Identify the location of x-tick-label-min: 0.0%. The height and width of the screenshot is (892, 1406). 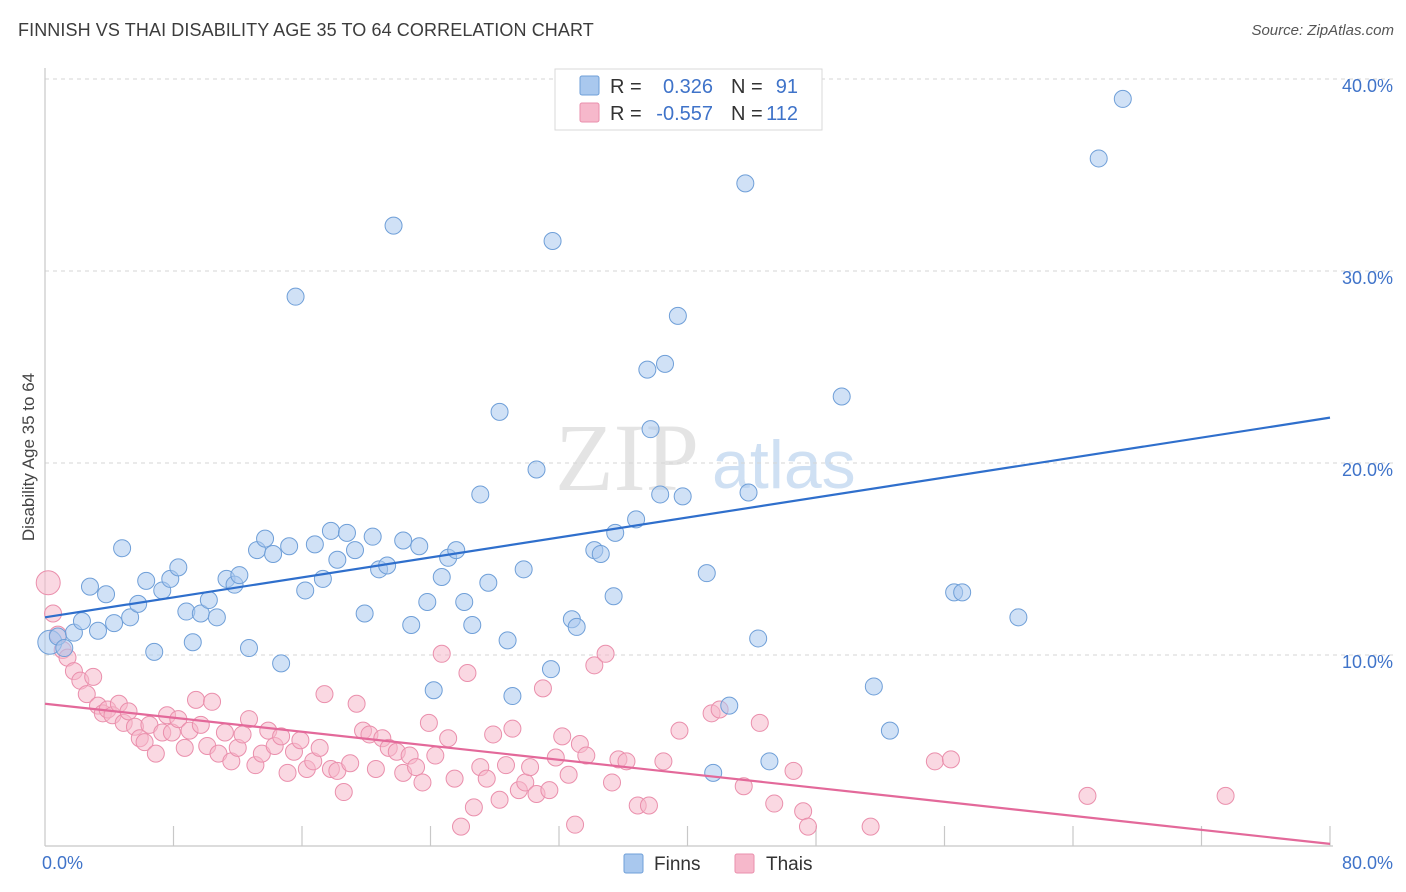
(62, 863).